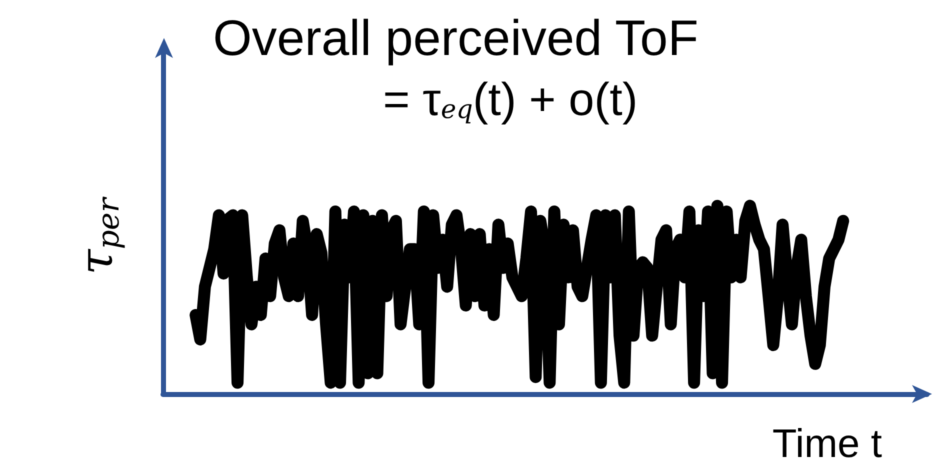  What do you see at coordinates (510, 99) in the screenshot?
I see `chart-subtitle: = τeq(t) + o(t)` at bounding box center [510, 99].